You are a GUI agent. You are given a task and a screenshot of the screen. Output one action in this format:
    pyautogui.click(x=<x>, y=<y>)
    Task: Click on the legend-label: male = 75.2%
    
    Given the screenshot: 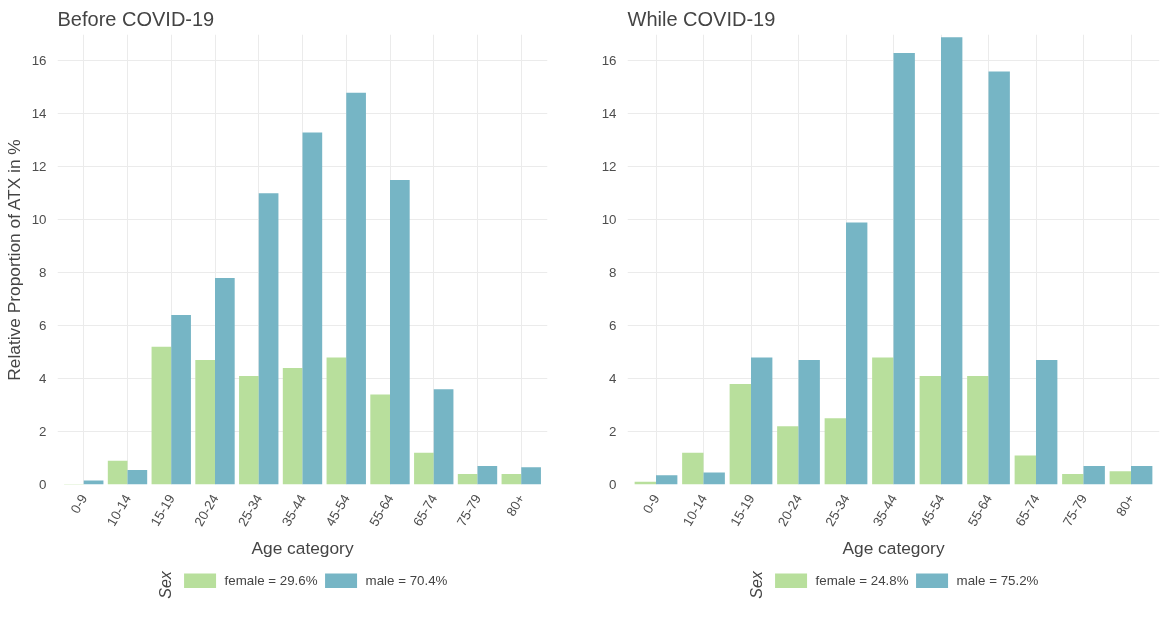 What is the action you would take?
    pyautogui.click(x=997, y=580)
    